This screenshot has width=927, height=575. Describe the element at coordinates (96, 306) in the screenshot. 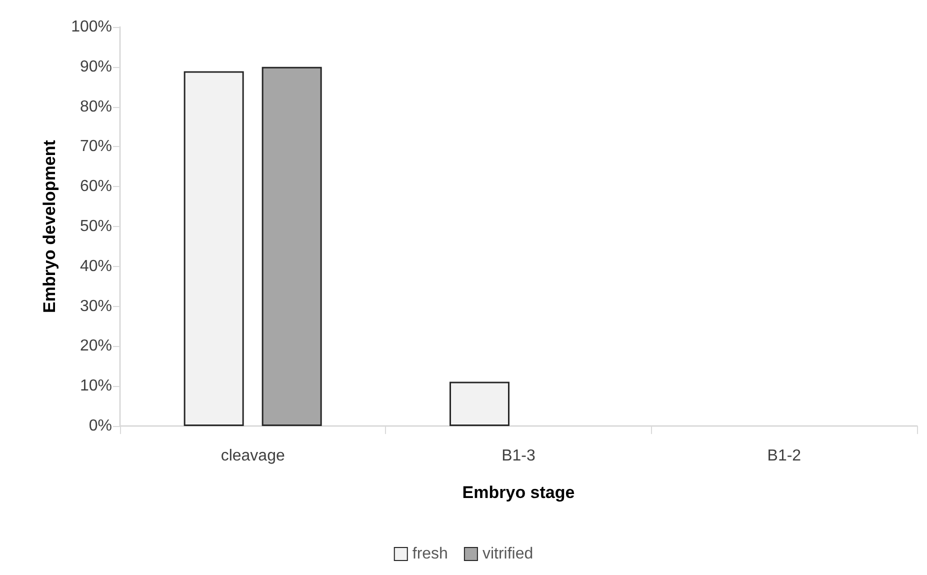

I see `y-tick-label: 30%` at that location.